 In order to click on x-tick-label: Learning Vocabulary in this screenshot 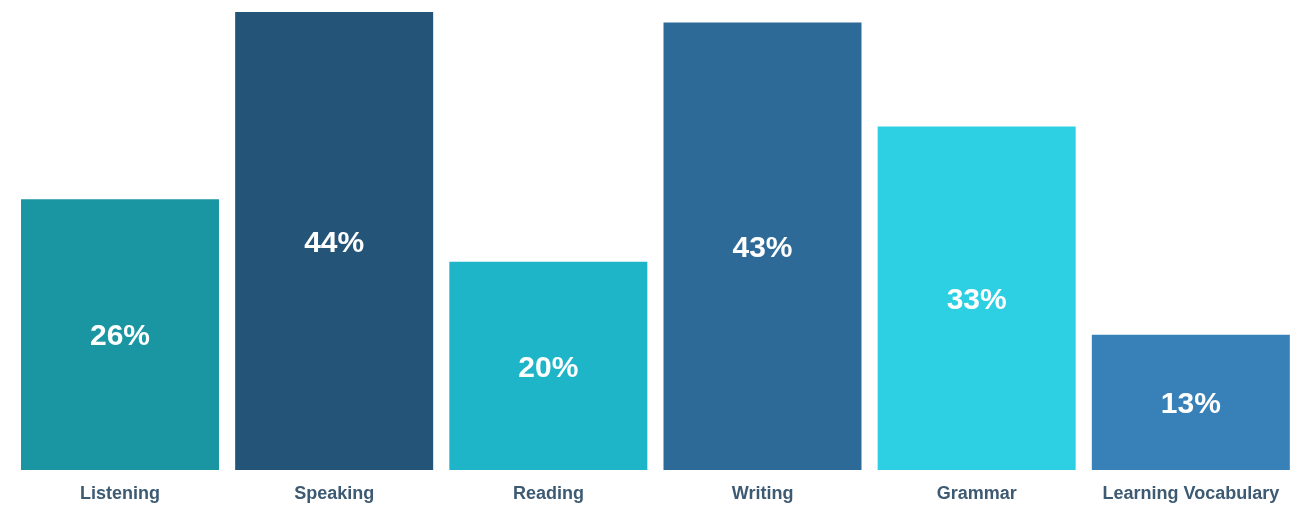, I will do `click(1191, 492)`.